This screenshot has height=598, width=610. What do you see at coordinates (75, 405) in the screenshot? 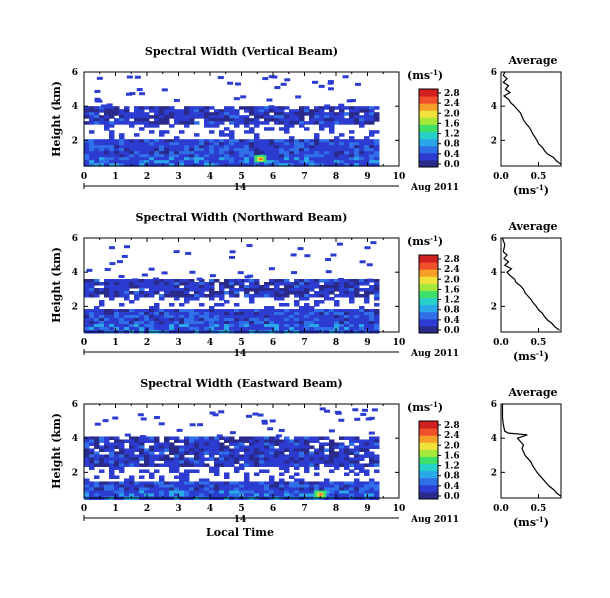
I see `y-tick-label: 6` at bounding box center [75, 405].